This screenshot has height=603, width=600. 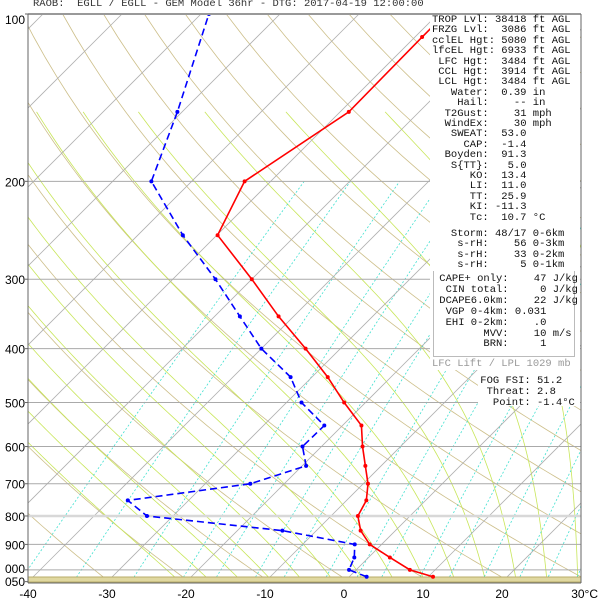 I want to click on index-label: TT:, so click(x=479, y=196).